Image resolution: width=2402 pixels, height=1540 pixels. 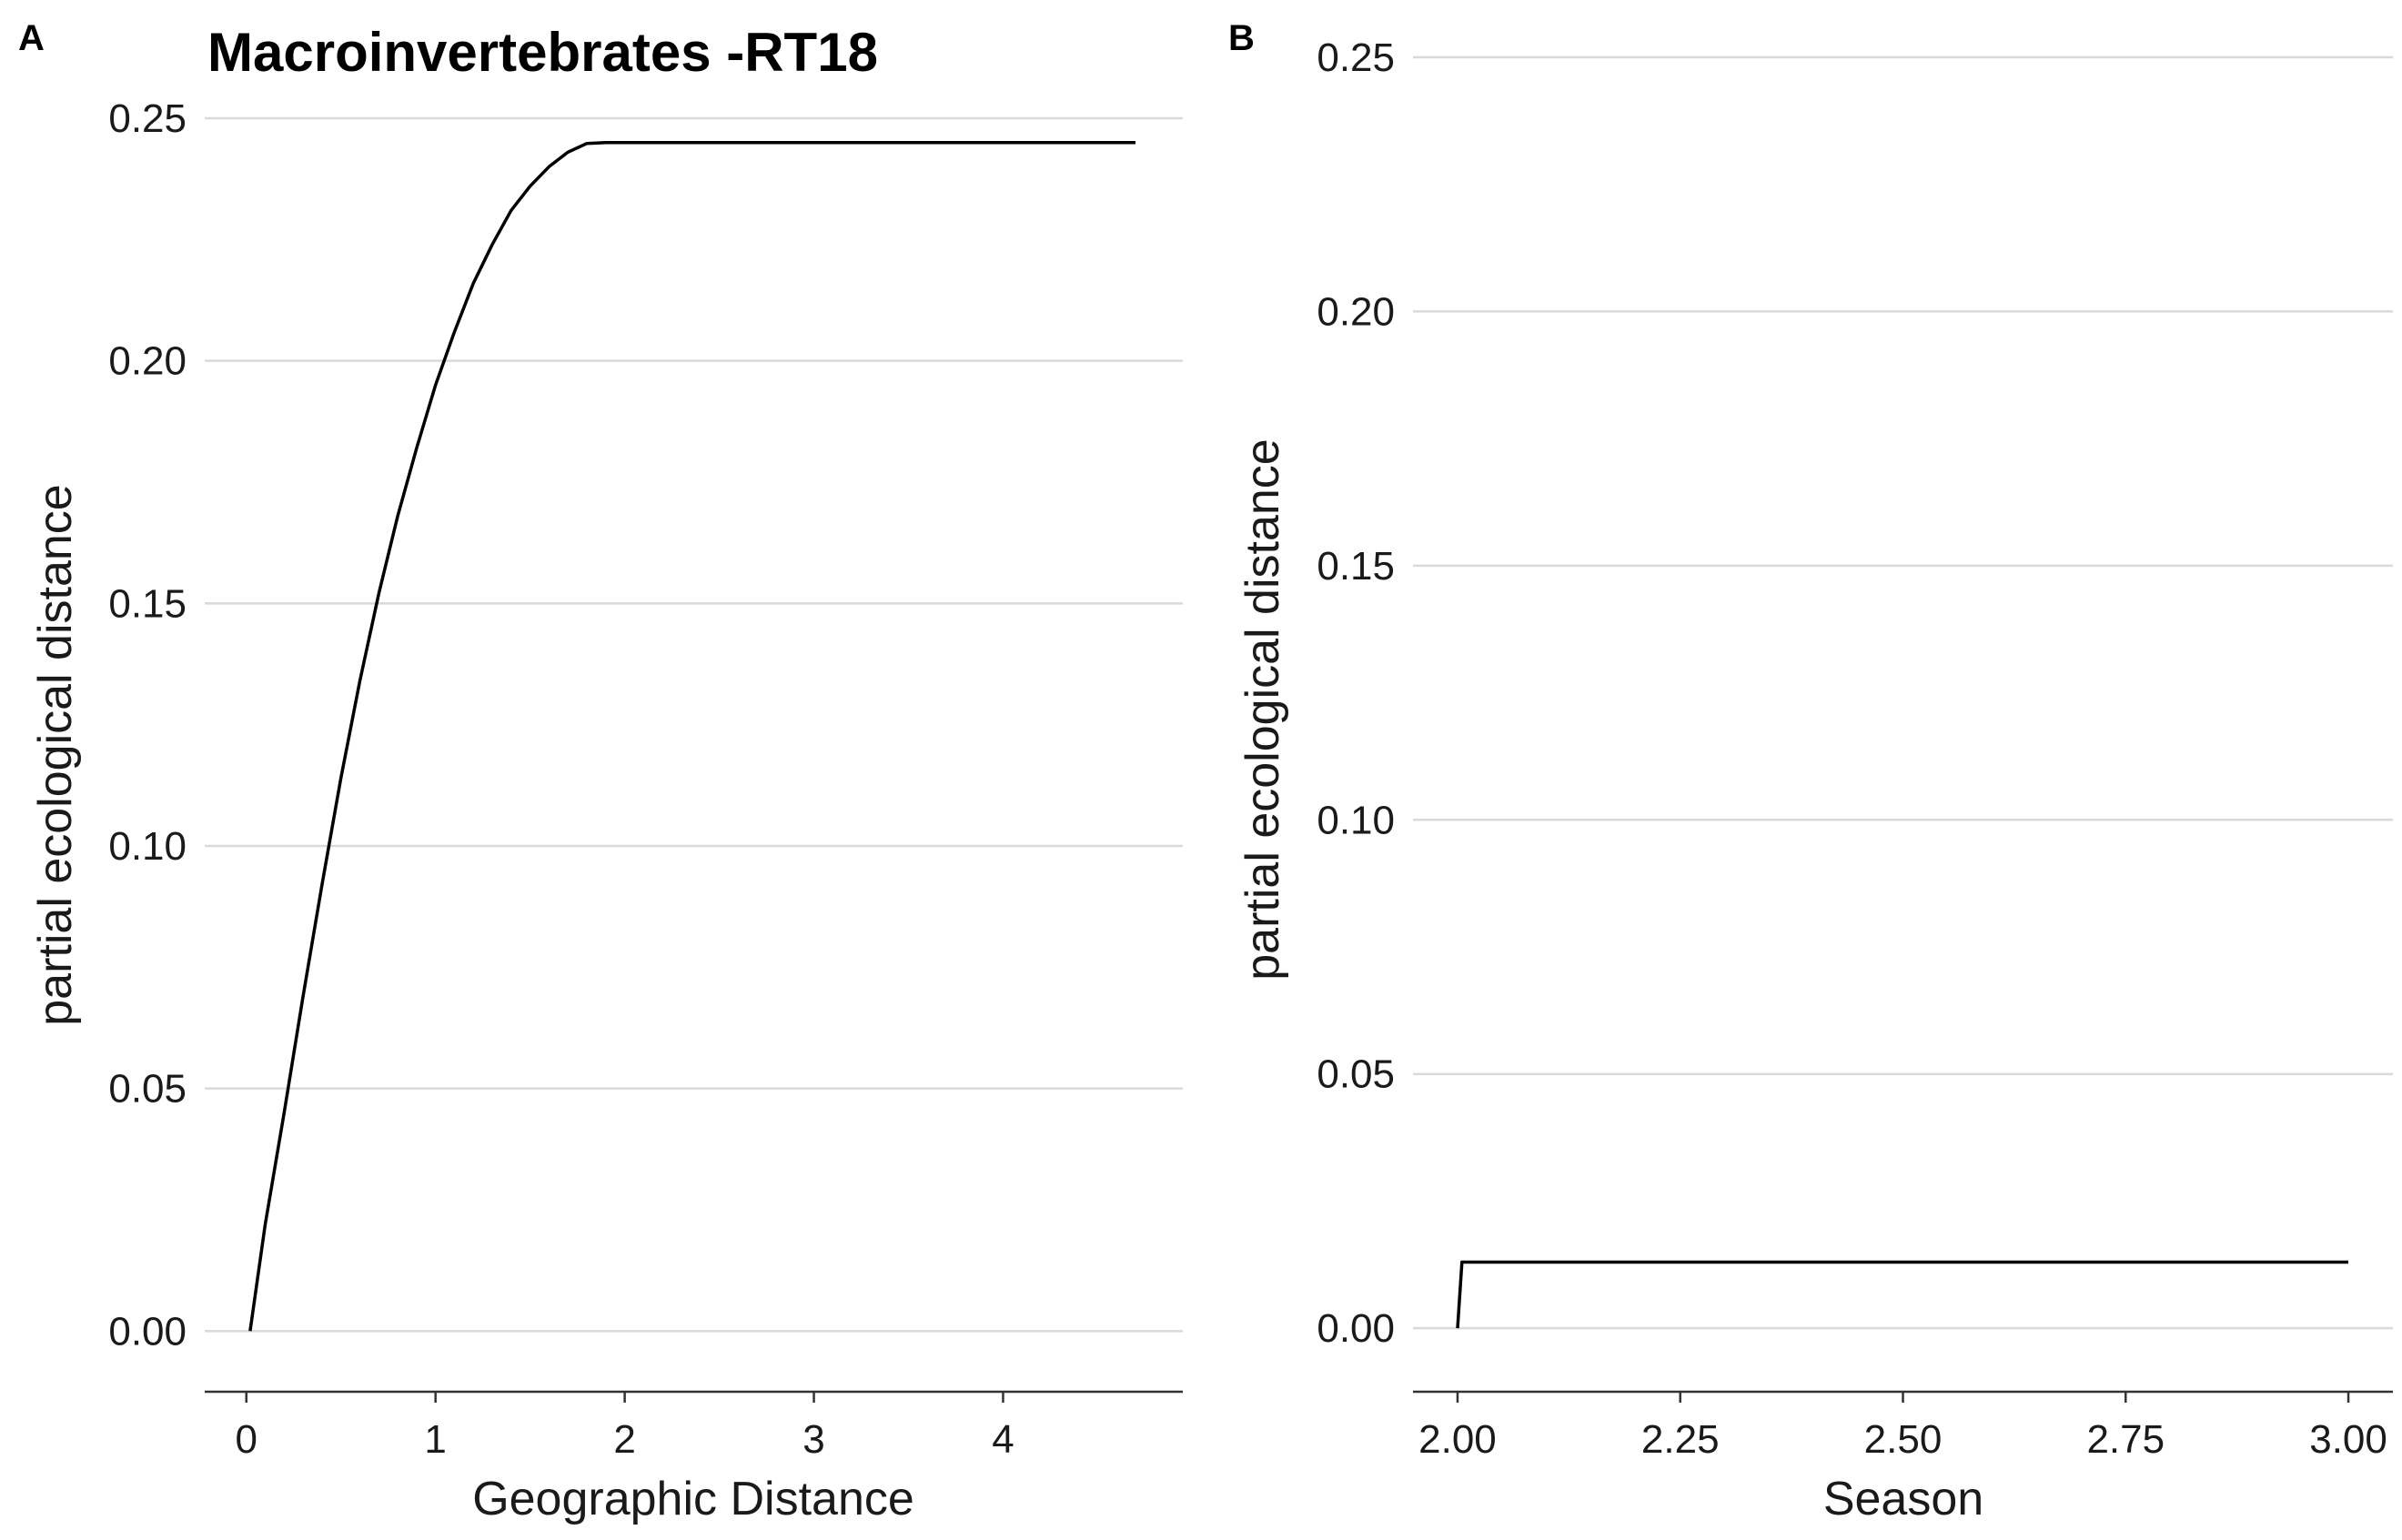 What do you see at coordinates (1680, 1439) in the screenshot?
I see `x-tick-label: 2.25` at bounding box center [1680, 1439].